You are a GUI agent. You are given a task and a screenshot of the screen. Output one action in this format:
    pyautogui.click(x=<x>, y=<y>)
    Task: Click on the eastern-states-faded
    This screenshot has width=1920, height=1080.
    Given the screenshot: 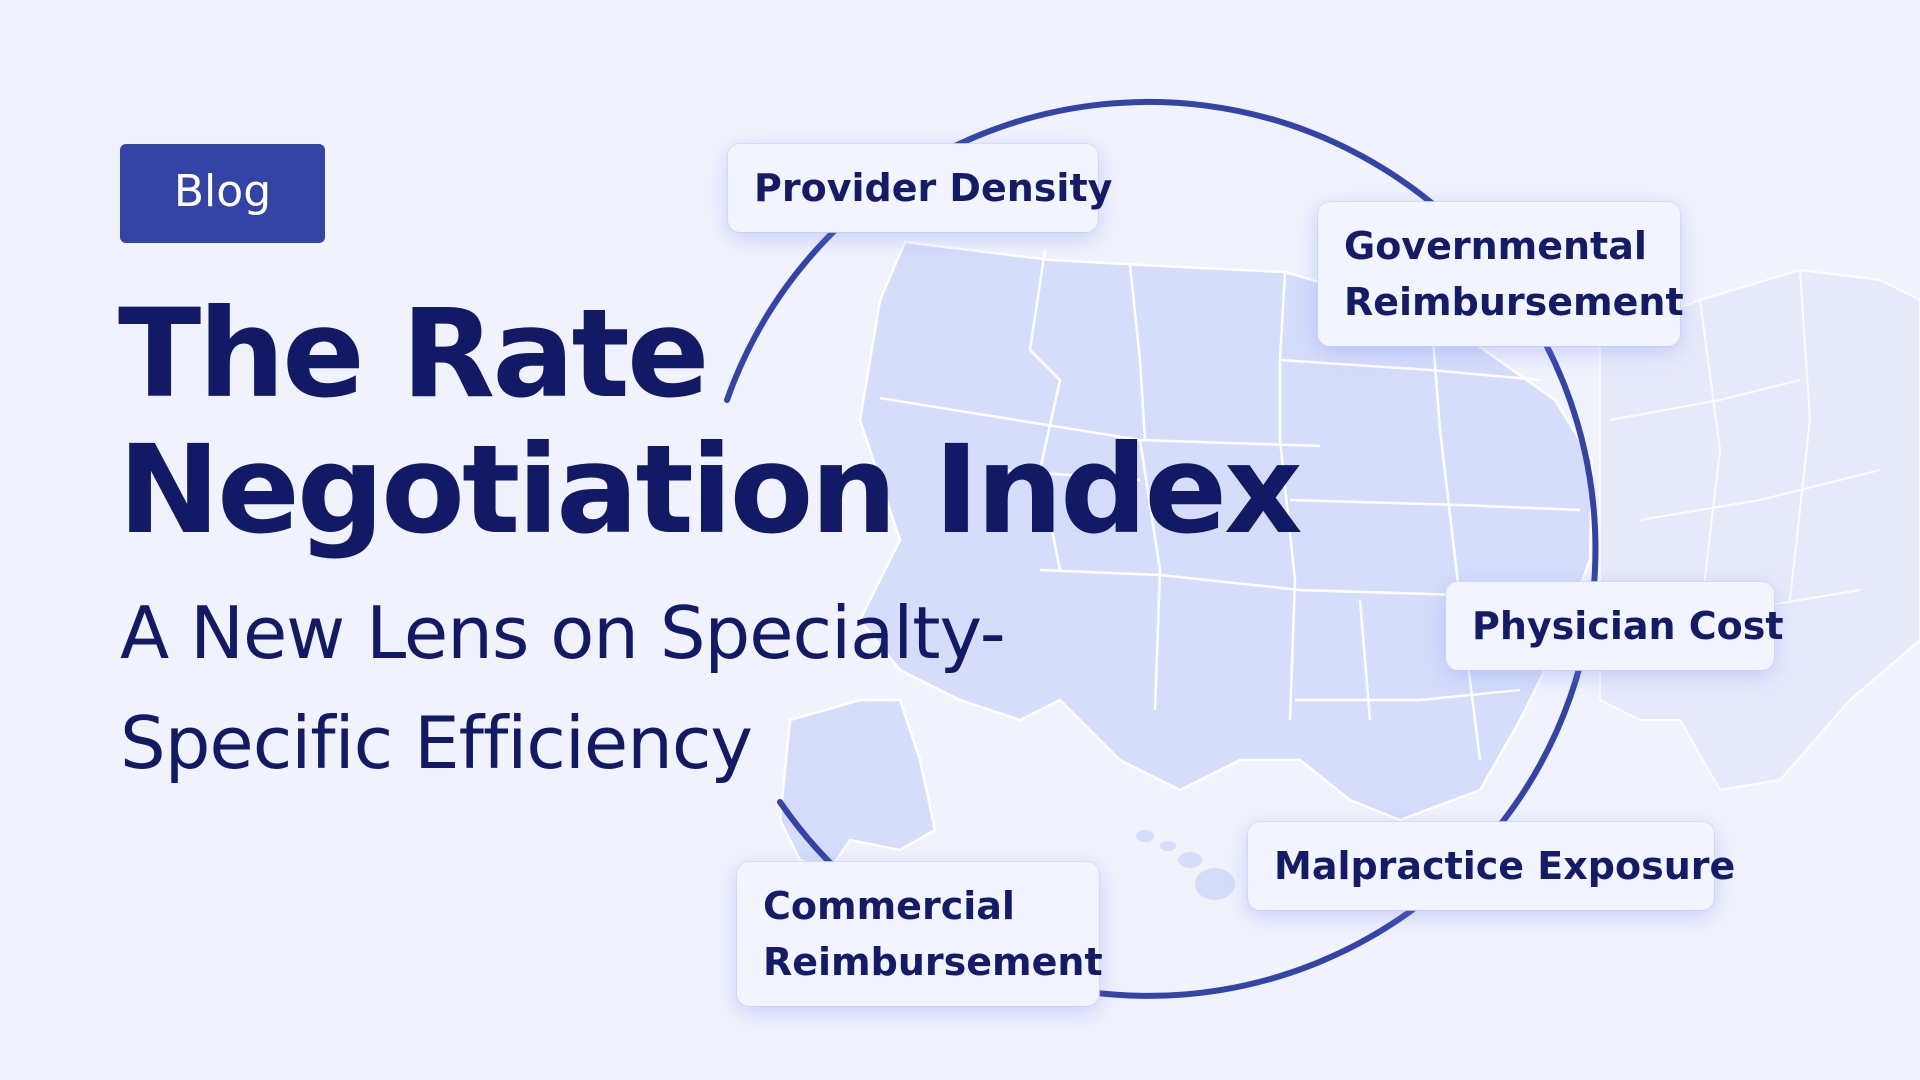 What is the action you would take?
    pyautogui.click(x=1759, y=530)
    